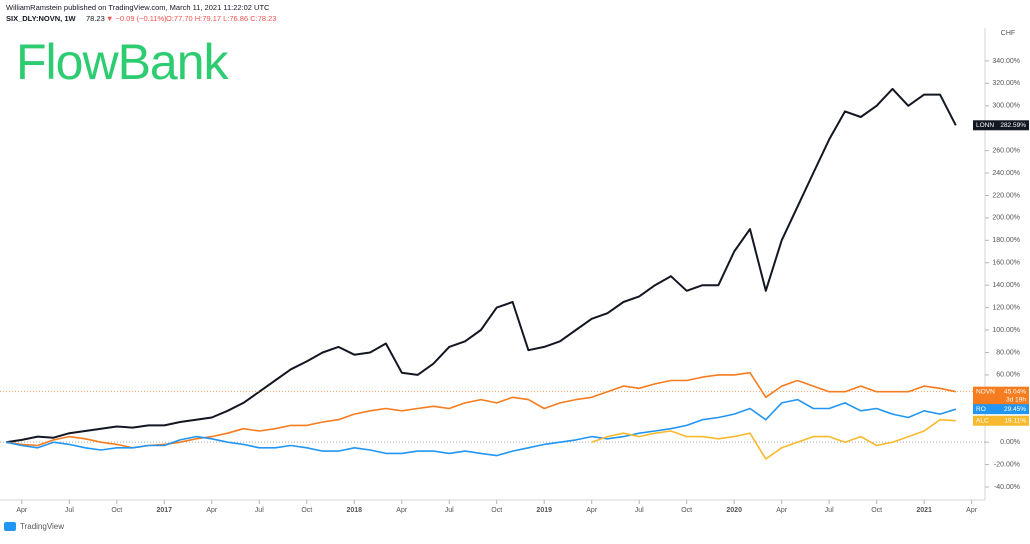 The height and width of the screenshot is (544, 1030). Describe the element at coordinates (1006, 195) in the screenshot. I see `y-tick-label: 220.00%` at that location.